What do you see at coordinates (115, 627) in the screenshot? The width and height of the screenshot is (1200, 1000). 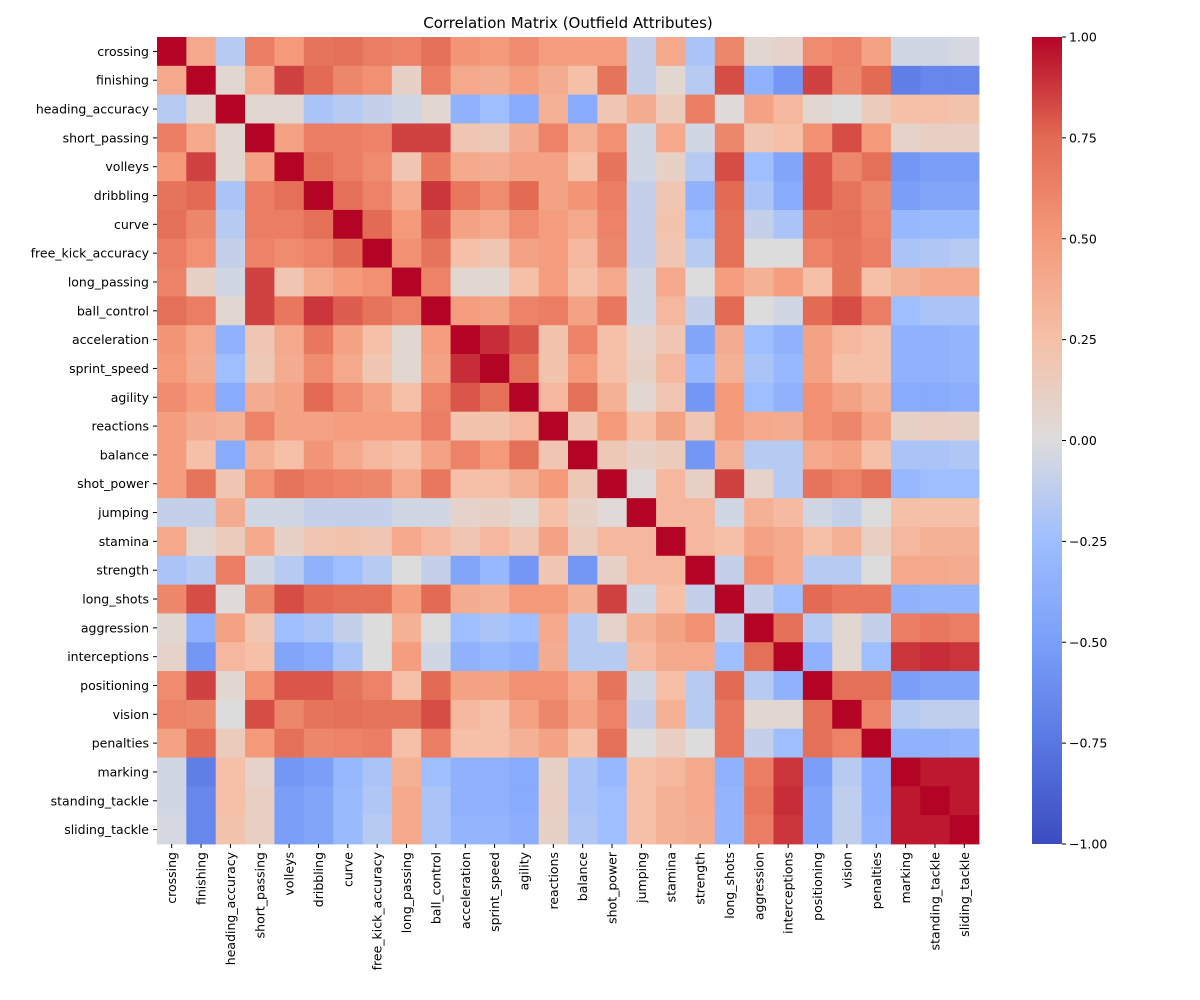 I see `y-tick-label: aggression` at bounding box center [115, 627].